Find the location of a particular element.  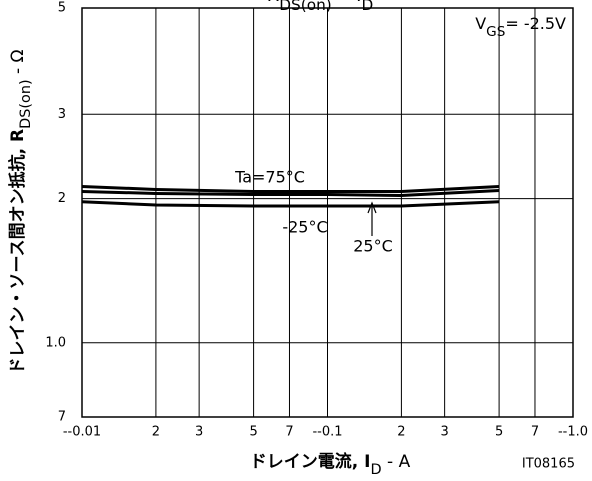

condition-part: V is located at coordinates (480, 23).